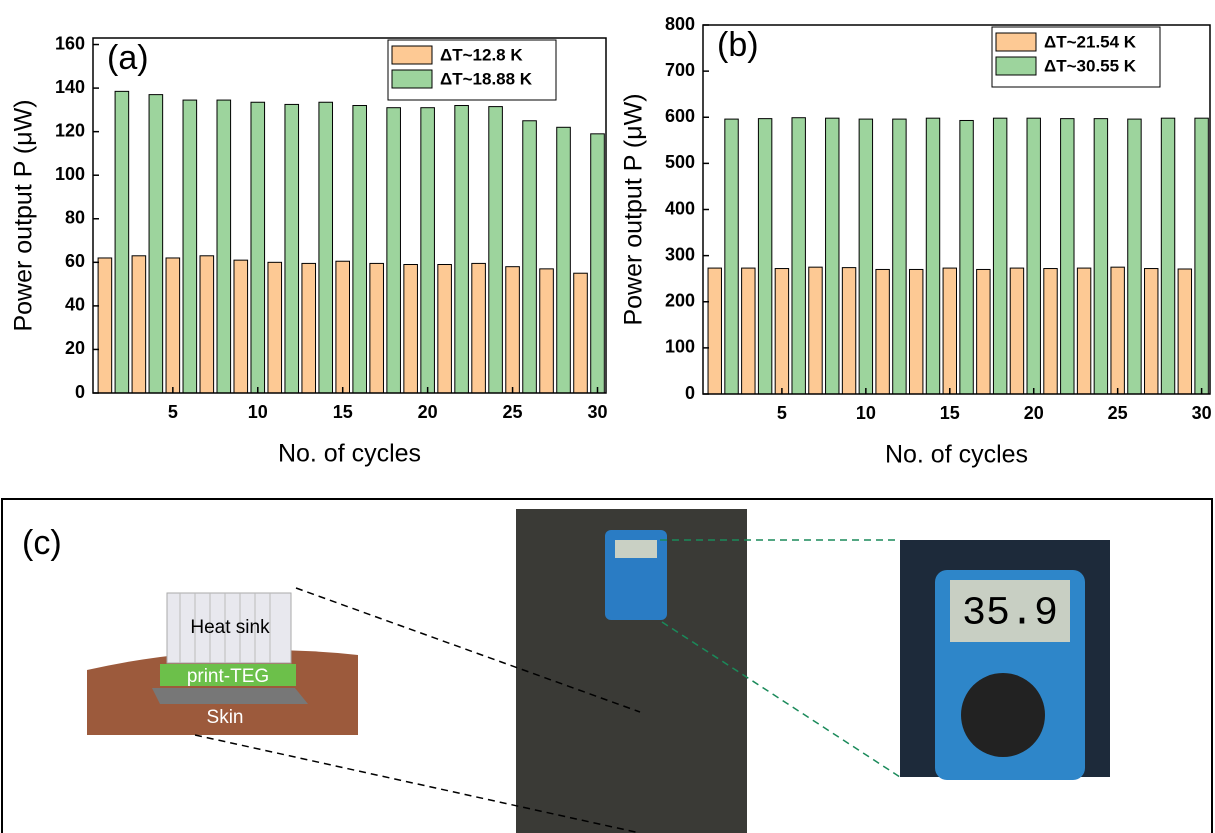 This screenshot has height=833, width=1215. What do you see at coordinates (1090, 65) in the screenshot?
I see `legend-label: ΔT~30.55 K` at bounding box center [1090, 65].